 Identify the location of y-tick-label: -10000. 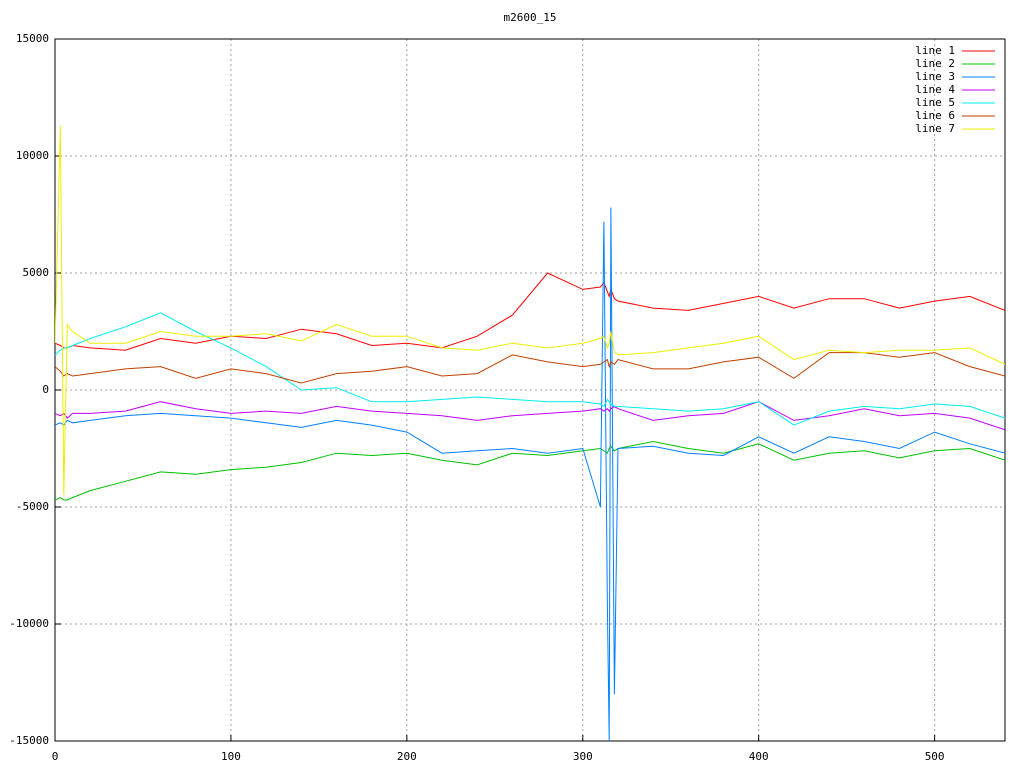
(29, 623).